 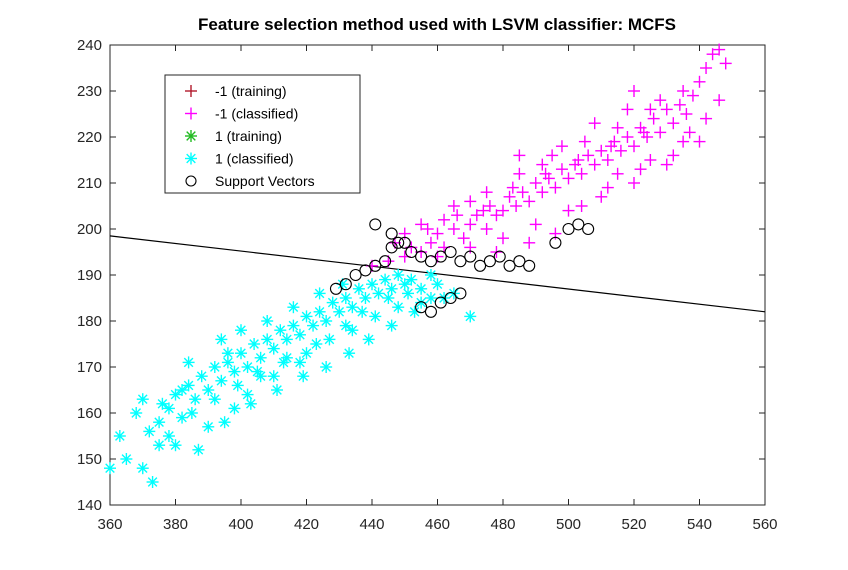 What do you see at coordinates (89, 183) in the screenshot?
I see `y-tick-label: 210` at bounding box center [89, 183].